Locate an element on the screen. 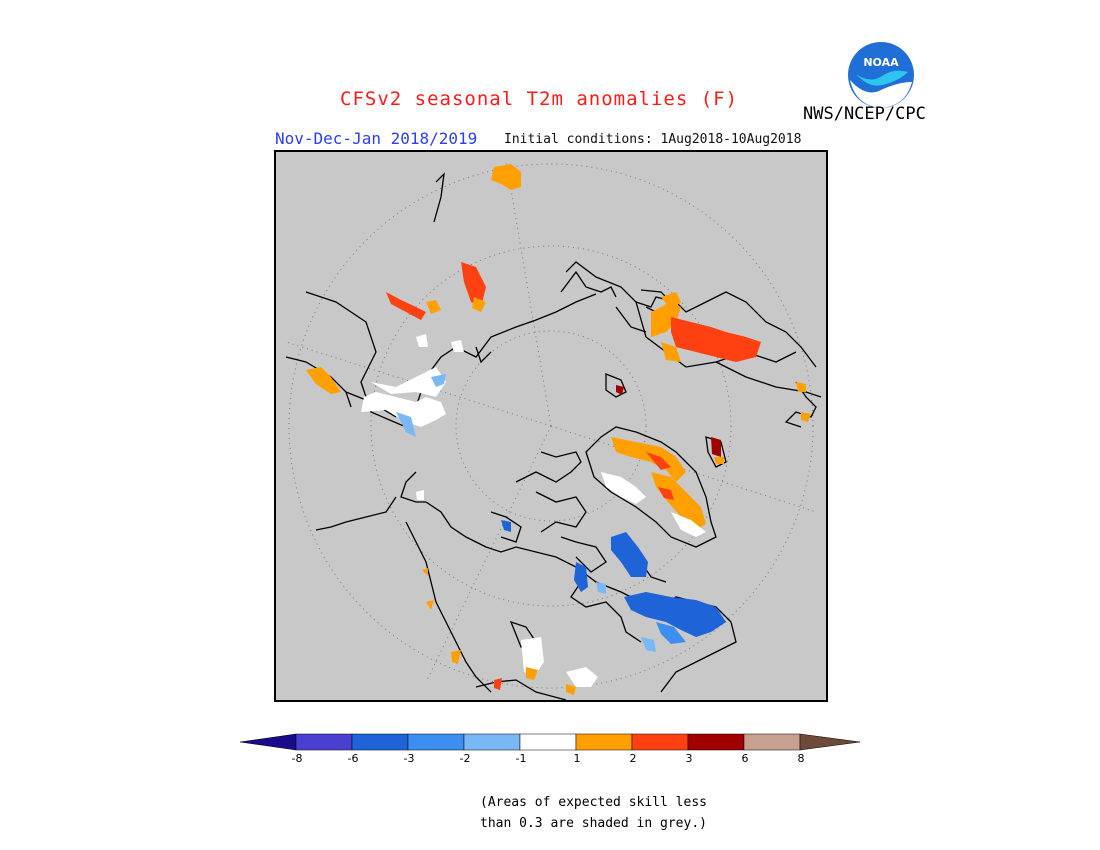 Image resolution: width=1100 pixels, height=850 pixels. legend-tick-label: 2 is located at coordinates (633, 758).